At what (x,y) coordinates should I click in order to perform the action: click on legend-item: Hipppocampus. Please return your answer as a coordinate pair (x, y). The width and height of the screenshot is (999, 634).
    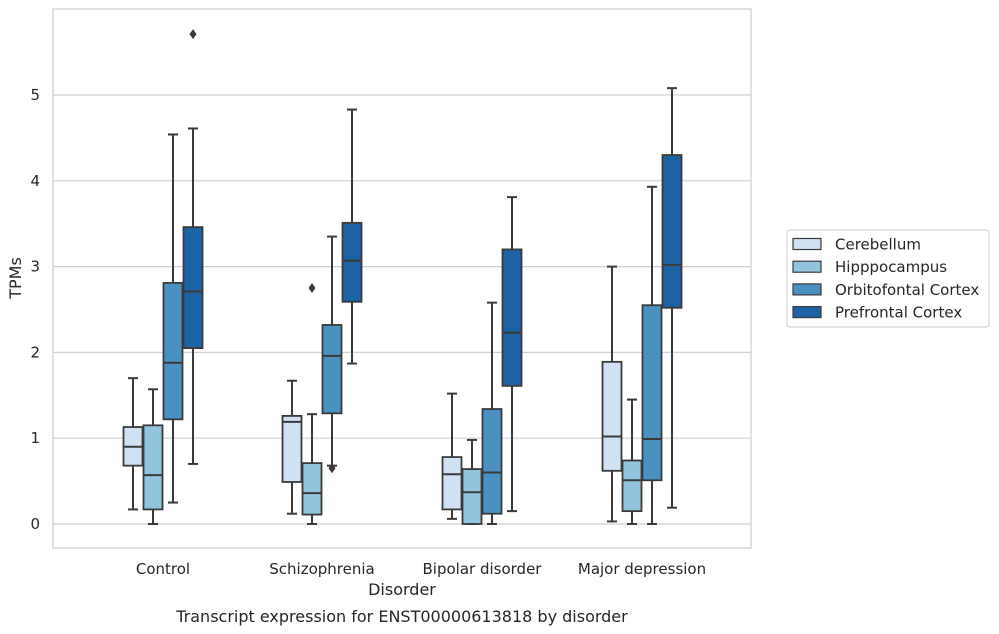
    Looking at the image, I should click on (869, 267).